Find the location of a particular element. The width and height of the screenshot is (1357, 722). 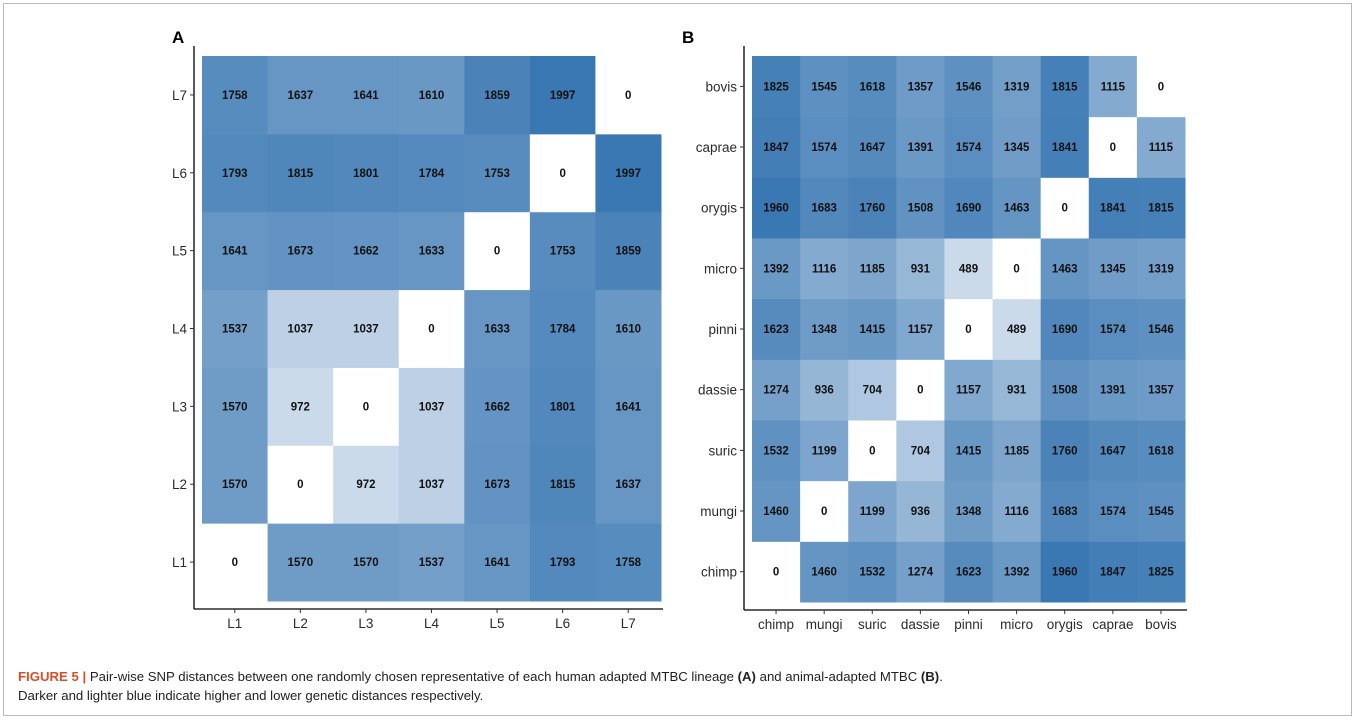

cell-value-label: 1570 is located at coordinates (235, 485).